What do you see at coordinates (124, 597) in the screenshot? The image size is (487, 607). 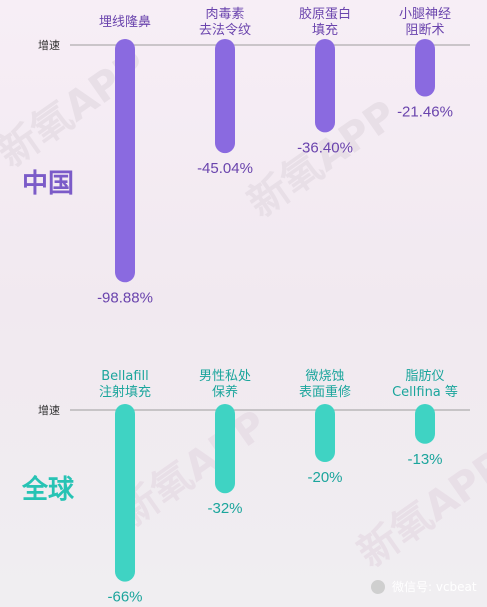 I see `data-label: -66%` at bounding box center [124, 597].